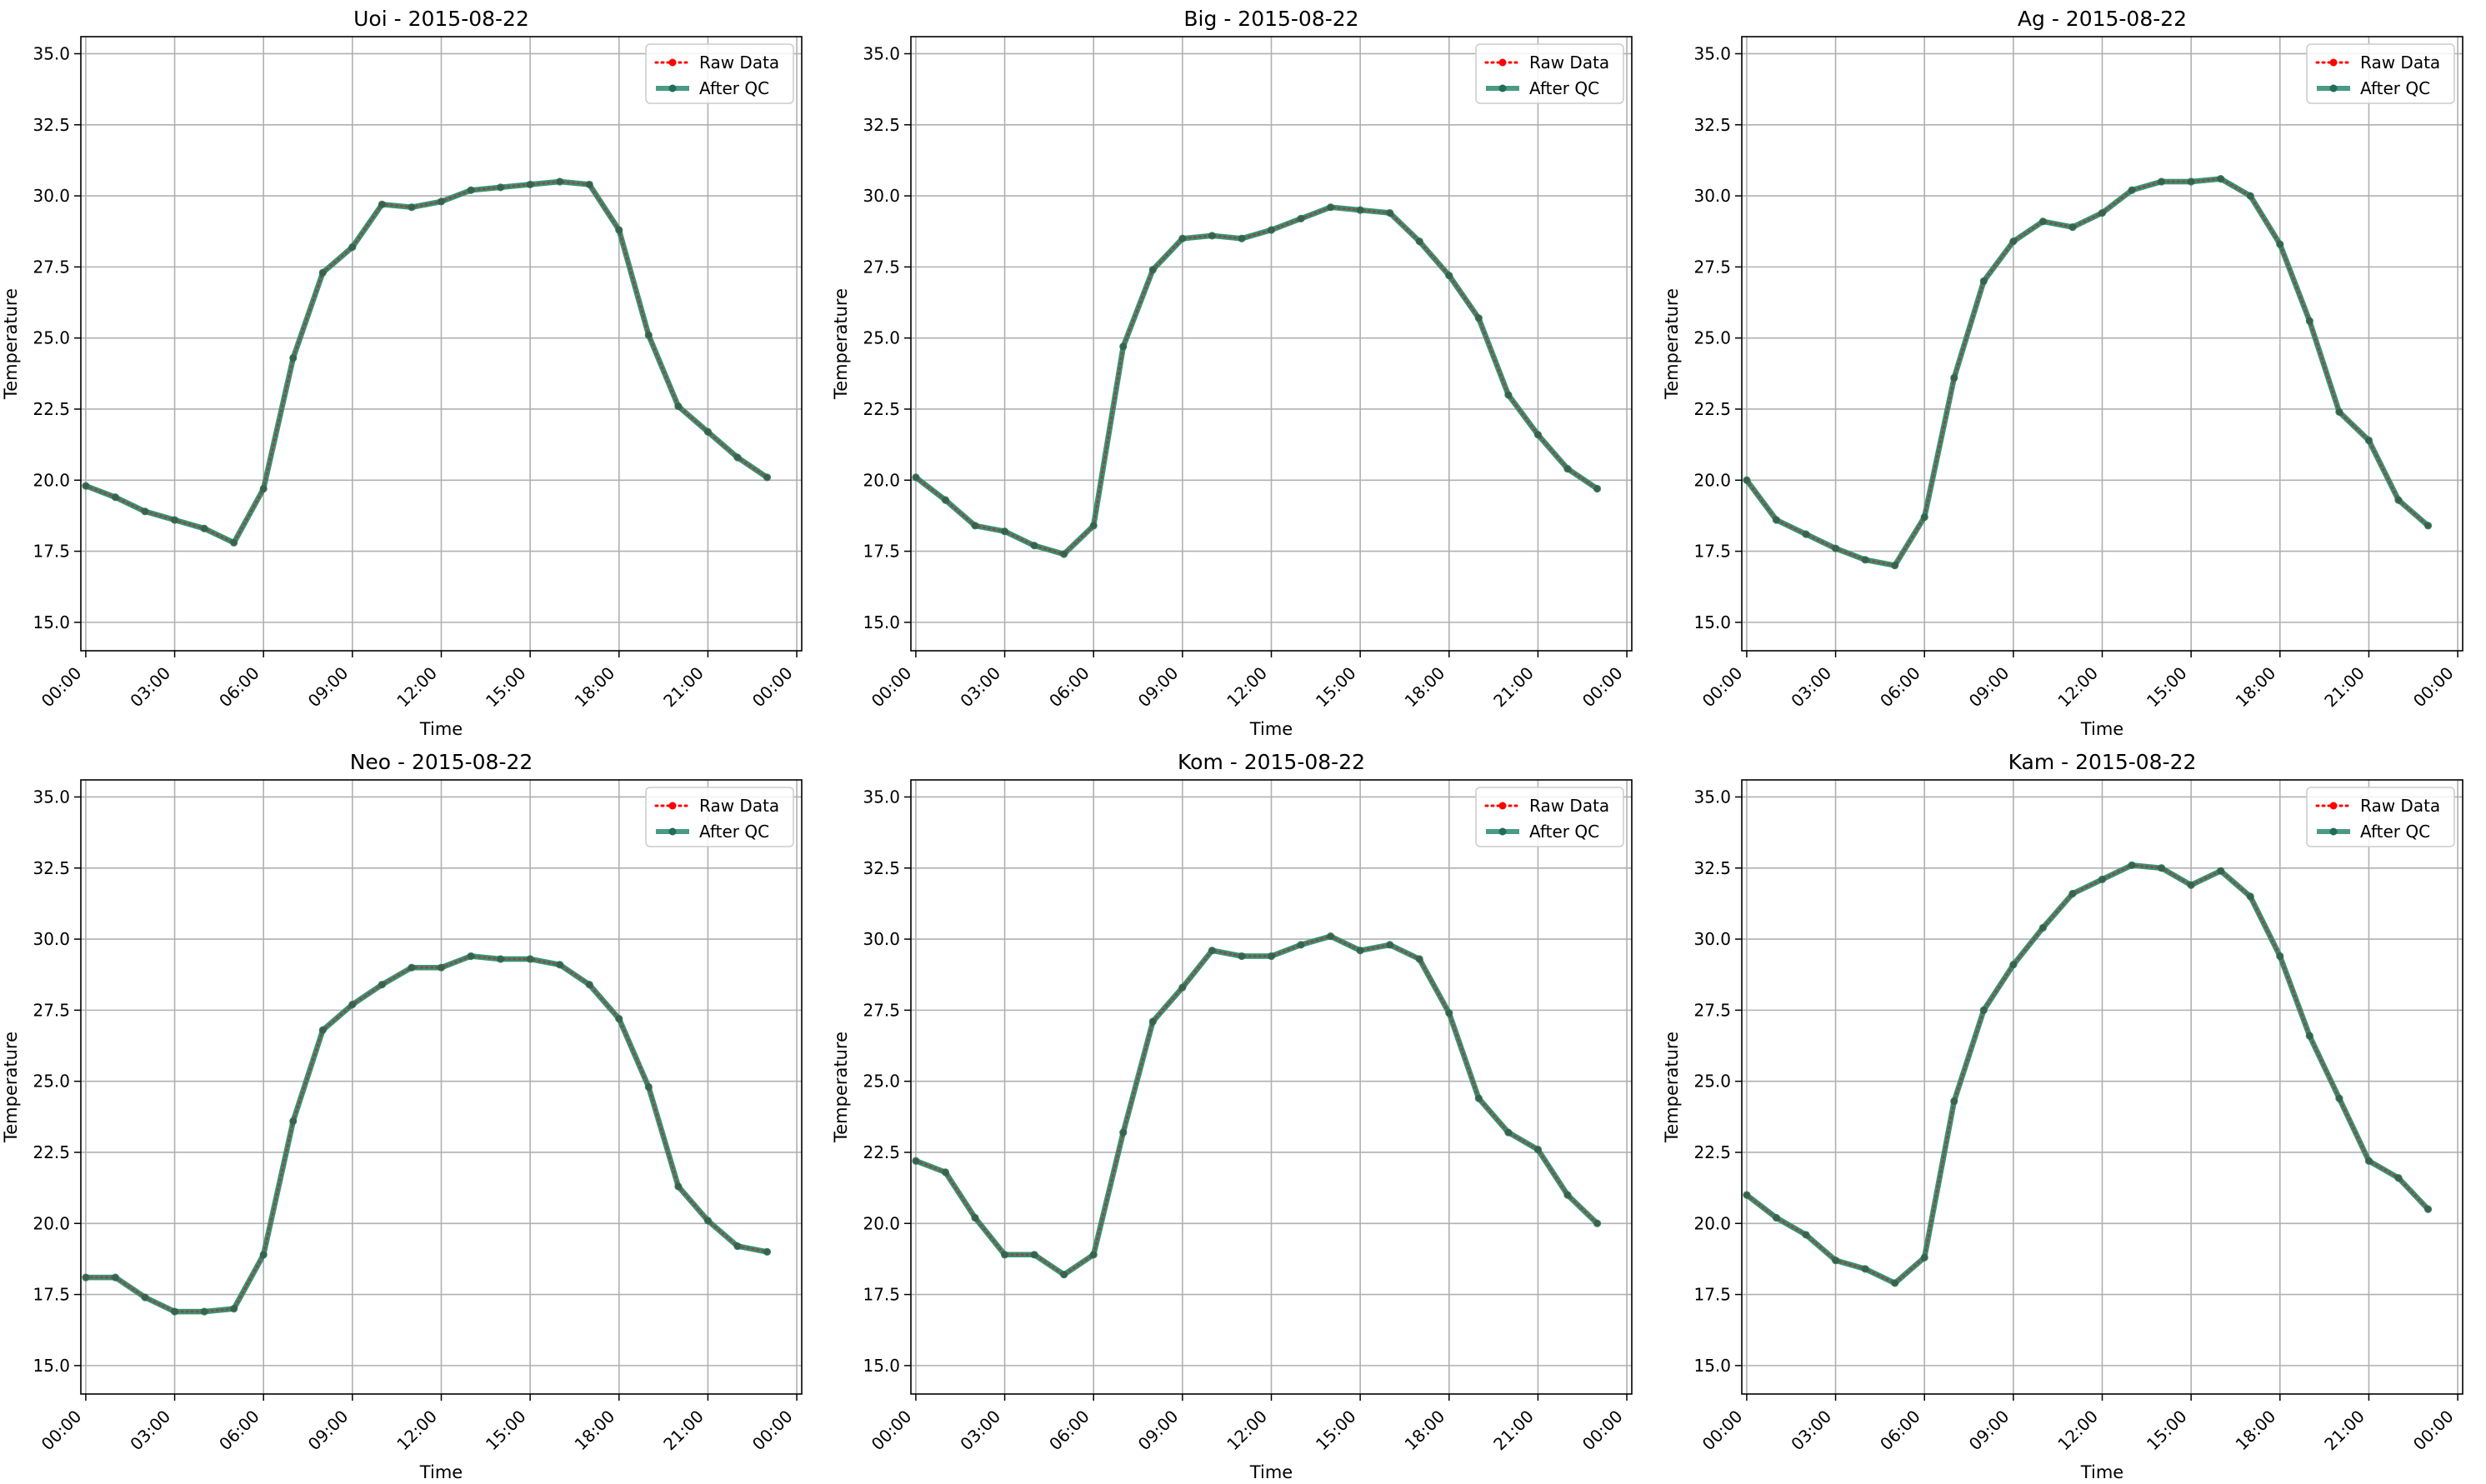  I want to click on chart-title: Kam - 2015-08-22, so click(2102, 762).